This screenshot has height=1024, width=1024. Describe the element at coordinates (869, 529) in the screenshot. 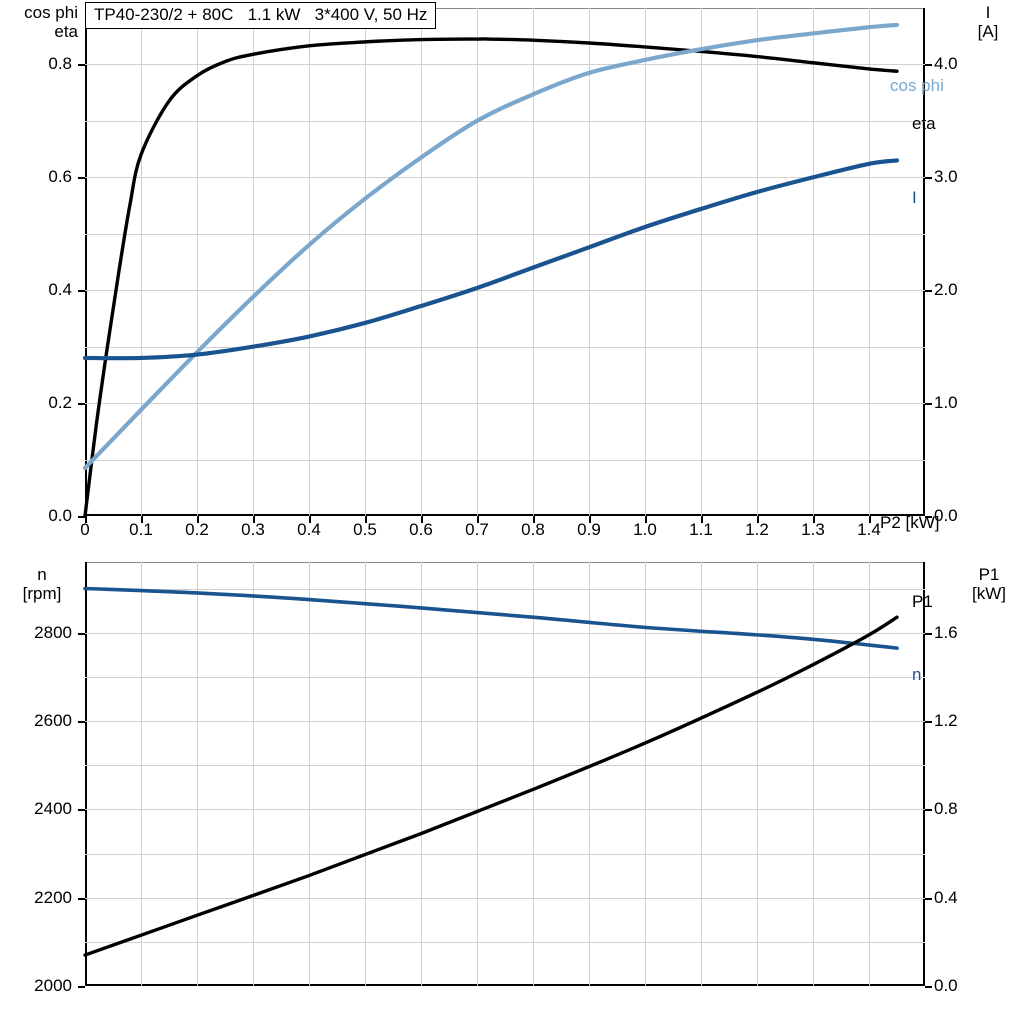

I see `axis-tick-label: 1.4` at that location.